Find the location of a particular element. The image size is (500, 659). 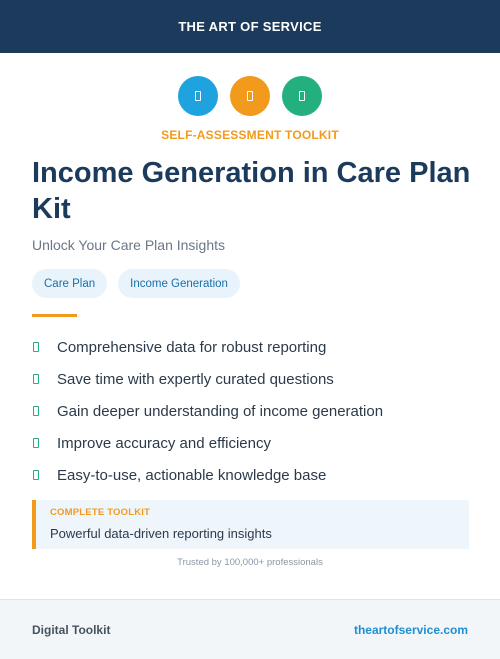

feature-text: Easy-to-use, actionable knowledge base is located at coordinates (192, 475).